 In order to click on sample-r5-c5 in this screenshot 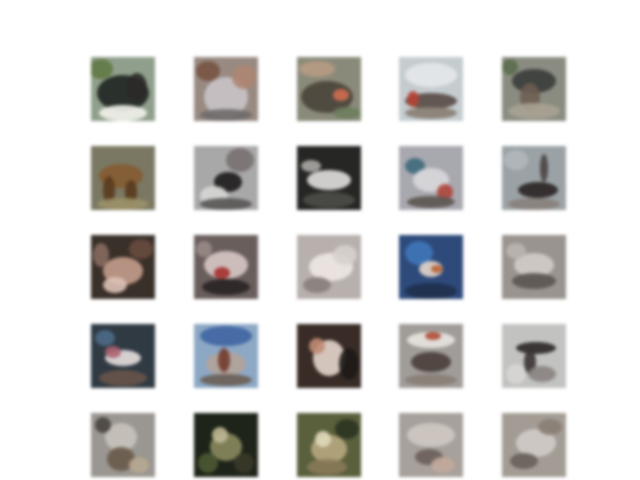, I will do `click(534, 445)`.